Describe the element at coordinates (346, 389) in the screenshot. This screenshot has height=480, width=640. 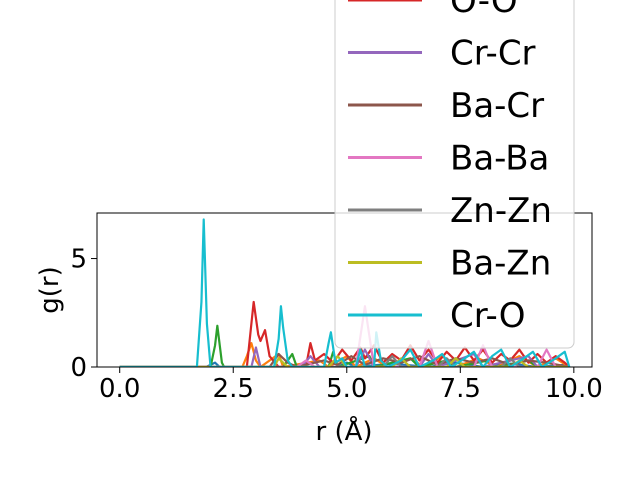
I see `x-tick-label: 5.0` at that location.